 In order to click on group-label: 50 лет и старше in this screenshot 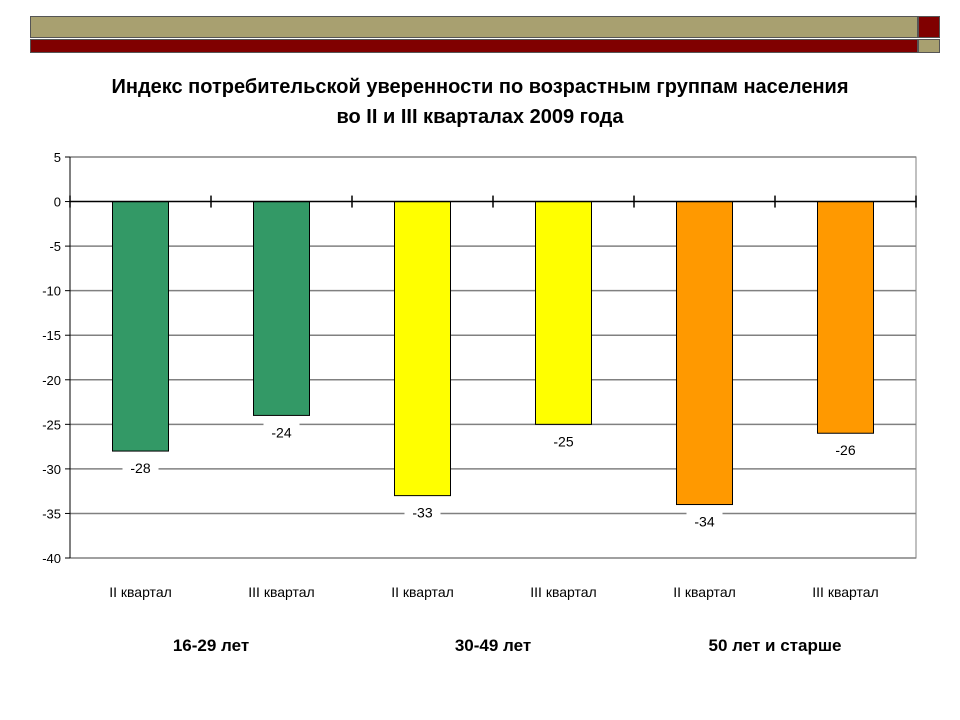, I will do `click(775, 645)`.